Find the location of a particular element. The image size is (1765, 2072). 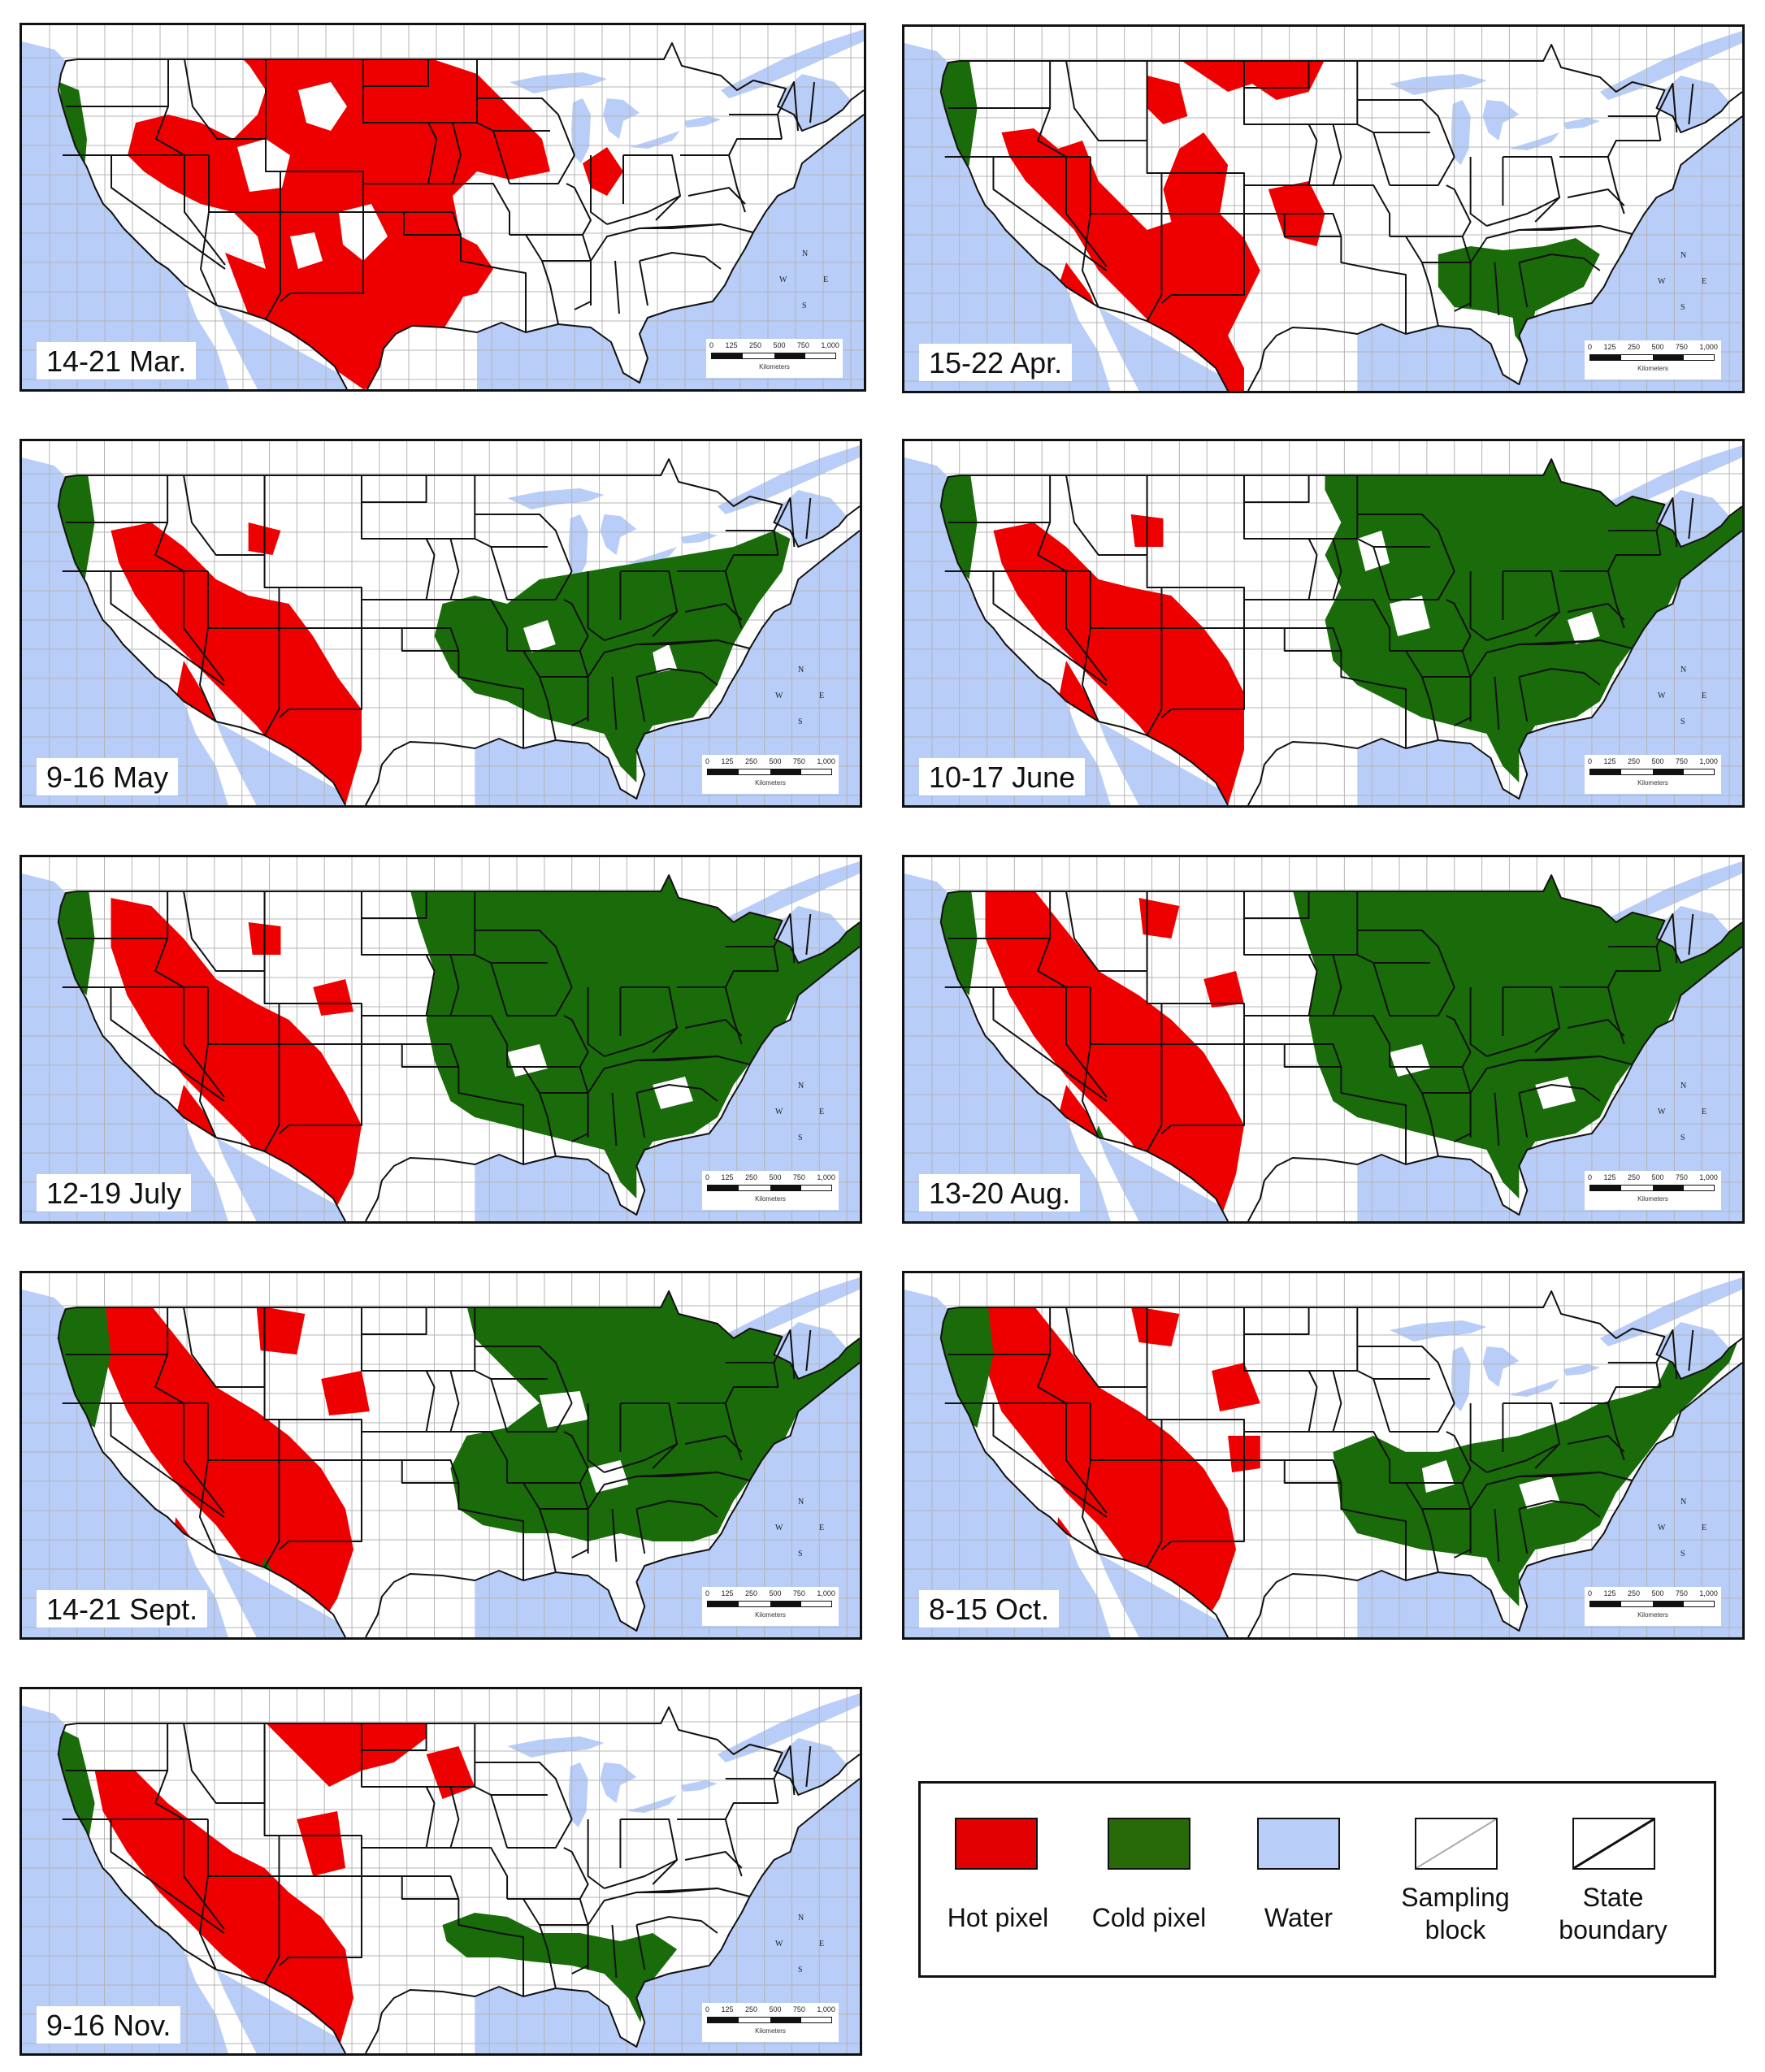

panel-date-label: 14-21 Sept. is located at coordinates (122, 1609).